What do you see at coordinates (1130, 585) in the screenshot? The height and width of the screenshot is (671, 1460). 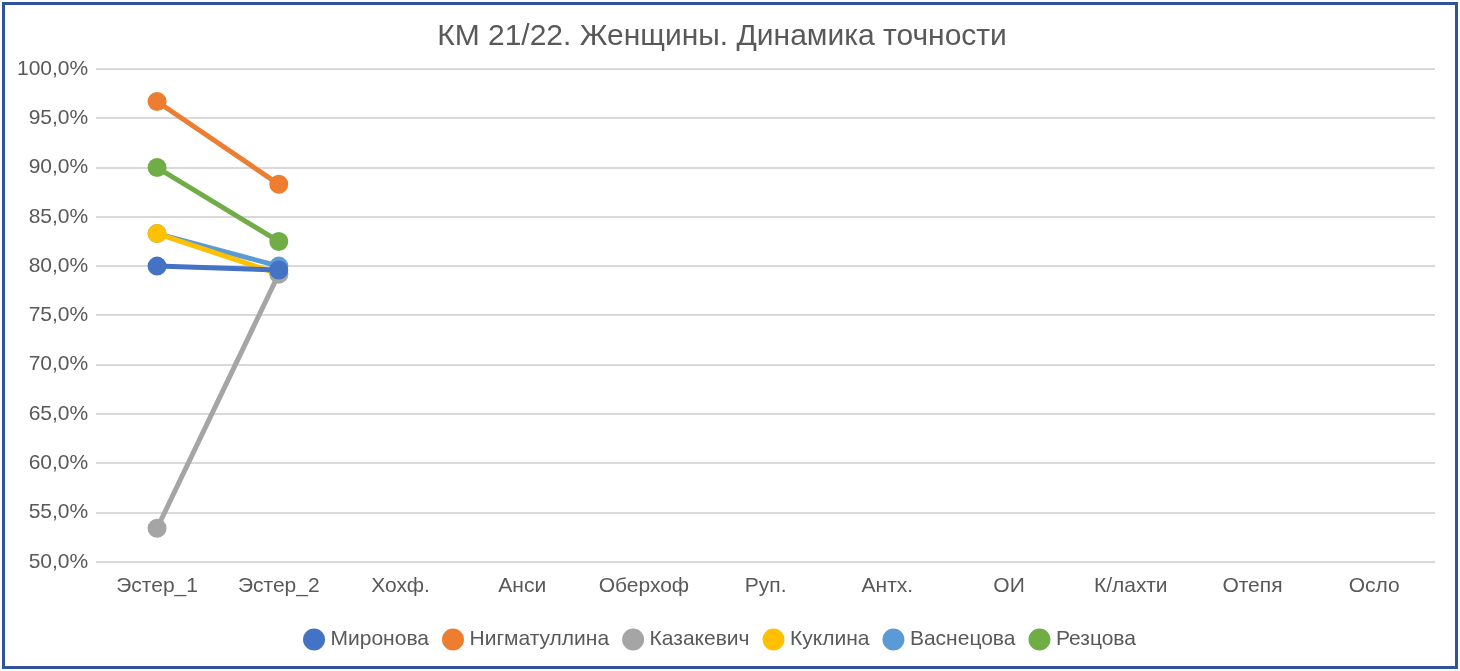 I see `x-tick-label: К/лахти` at bounding box center [1130, 585].